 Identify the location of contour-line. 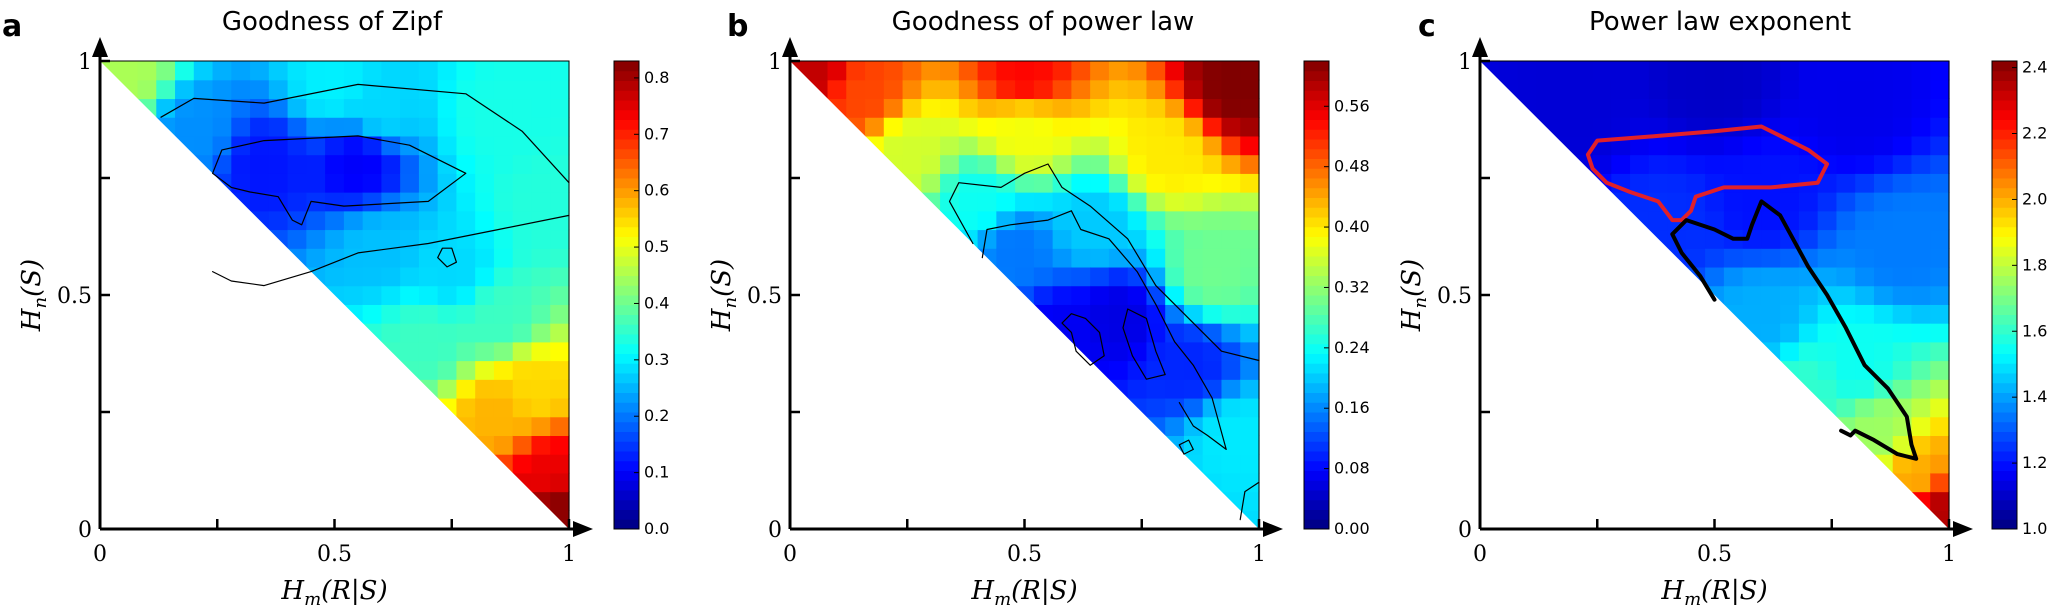
(339, 180).